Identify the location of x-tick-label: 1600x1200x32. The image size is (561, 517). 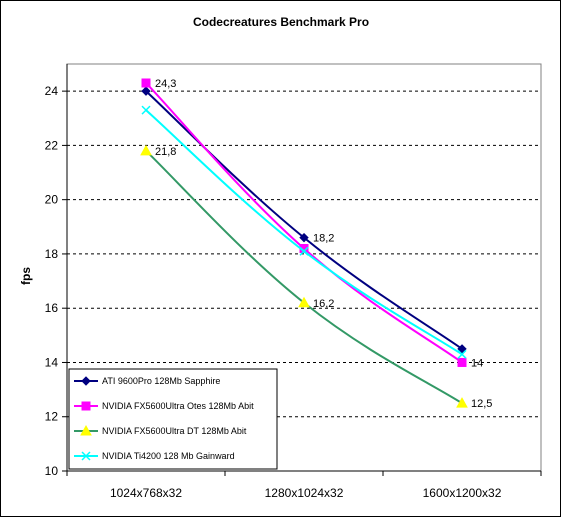
(462, 493).